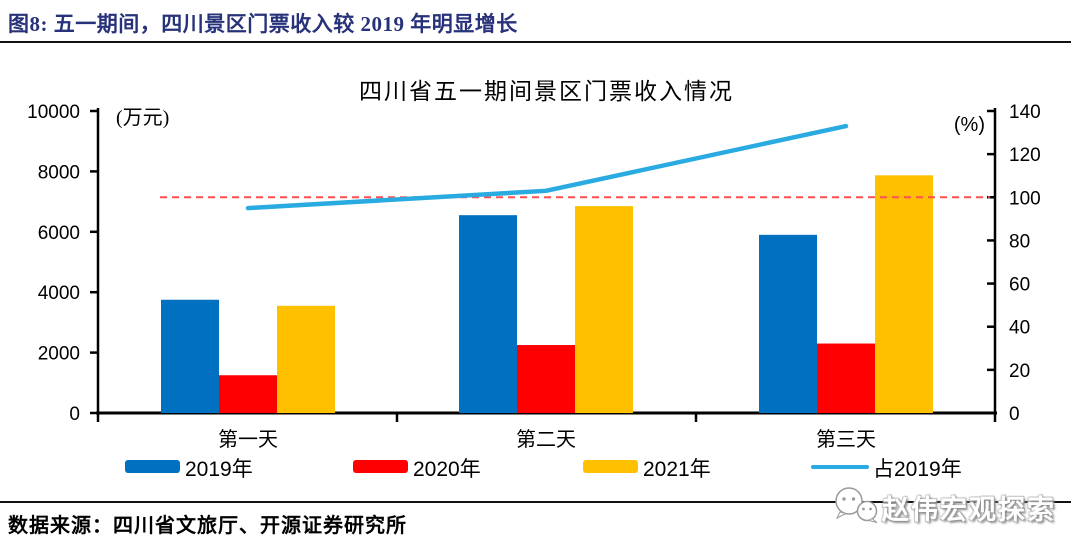  What do you see at coordinates (535, 42) in the screenshot?
I see `title-divider` at bounding box center [535, 42].